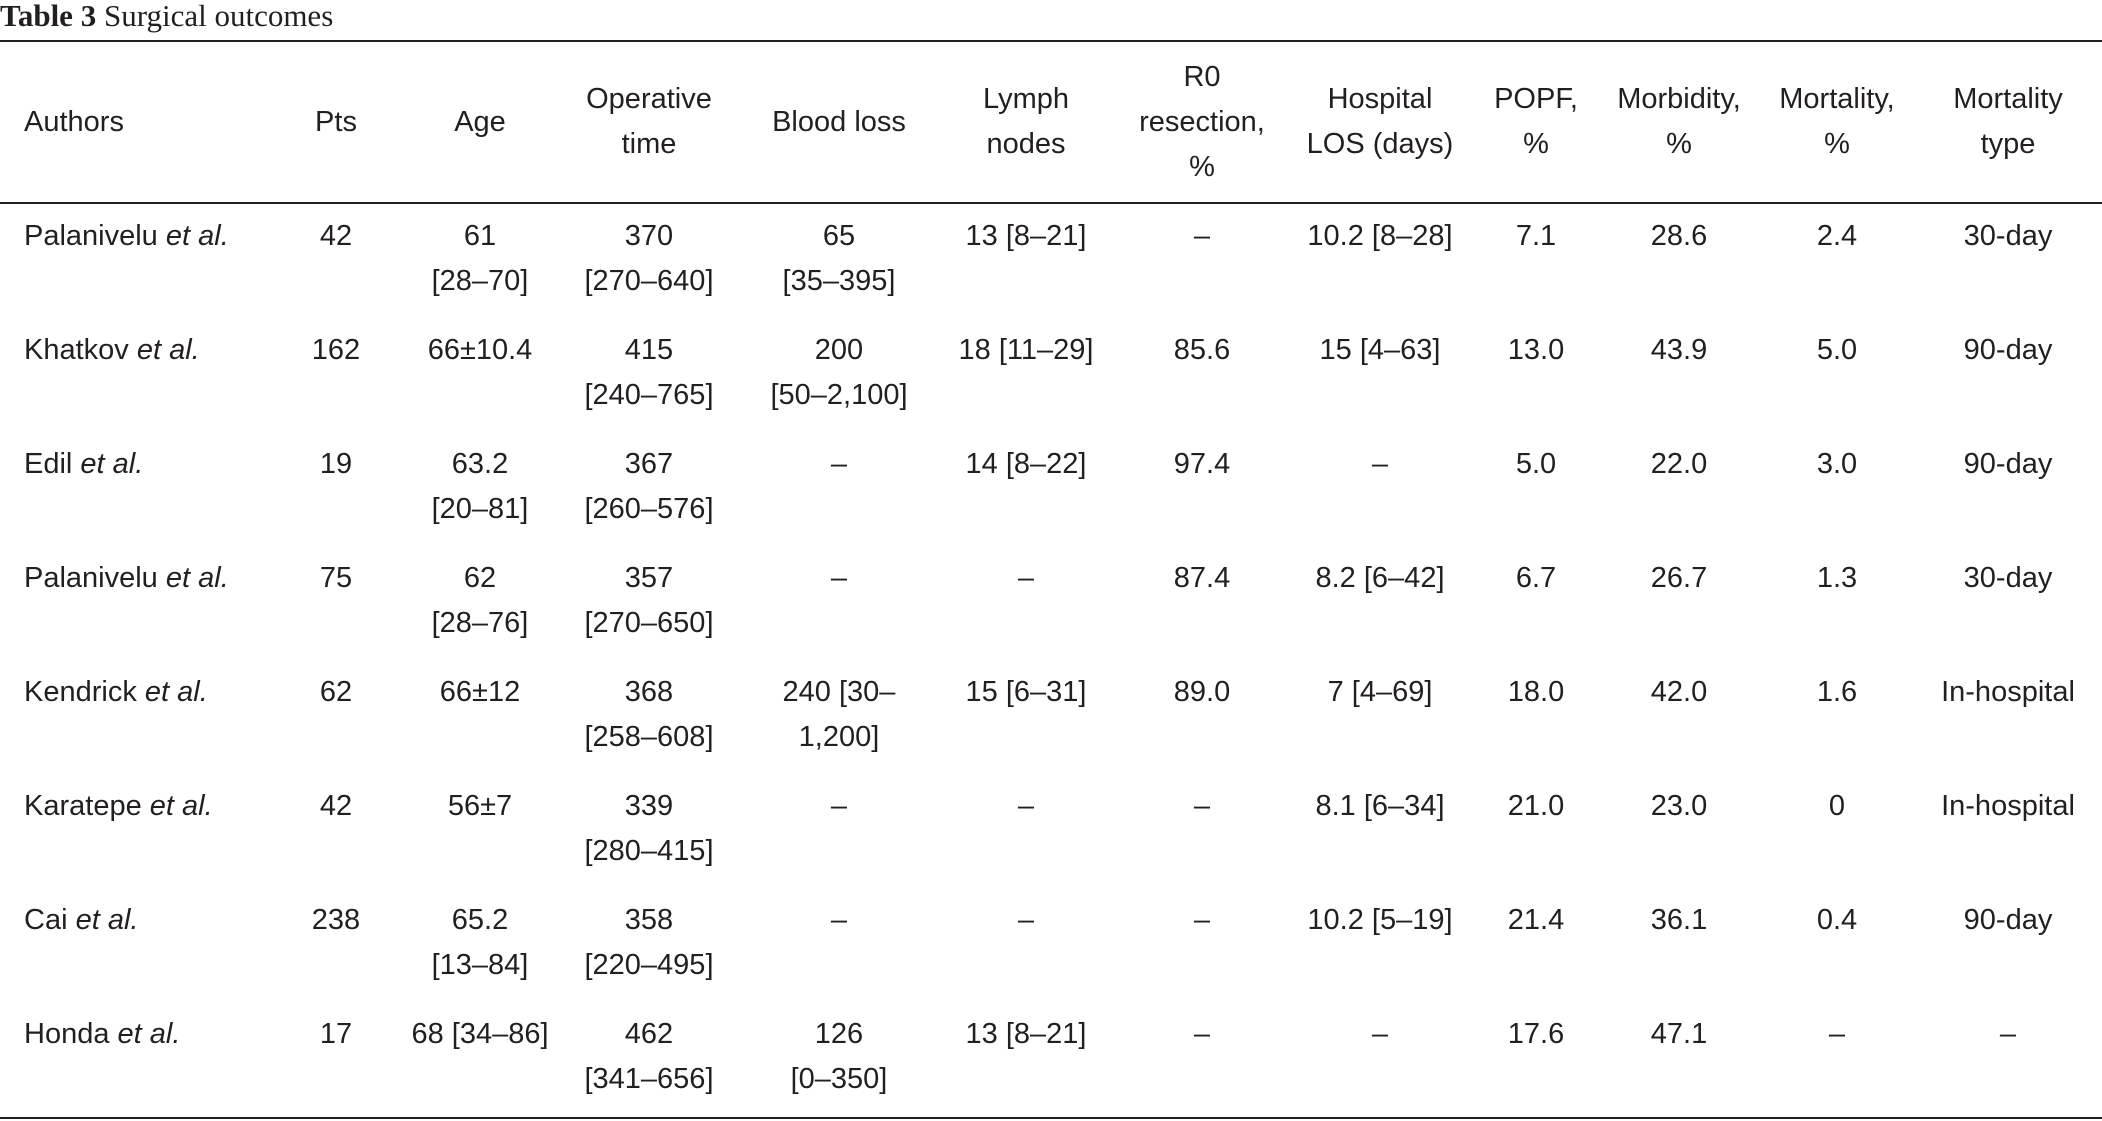 Image resolution: width=2102 pixels, height=1121 pixels. I want to click on cell-hospital-los-text: 10.2 [8–28], so click(1380, 236).